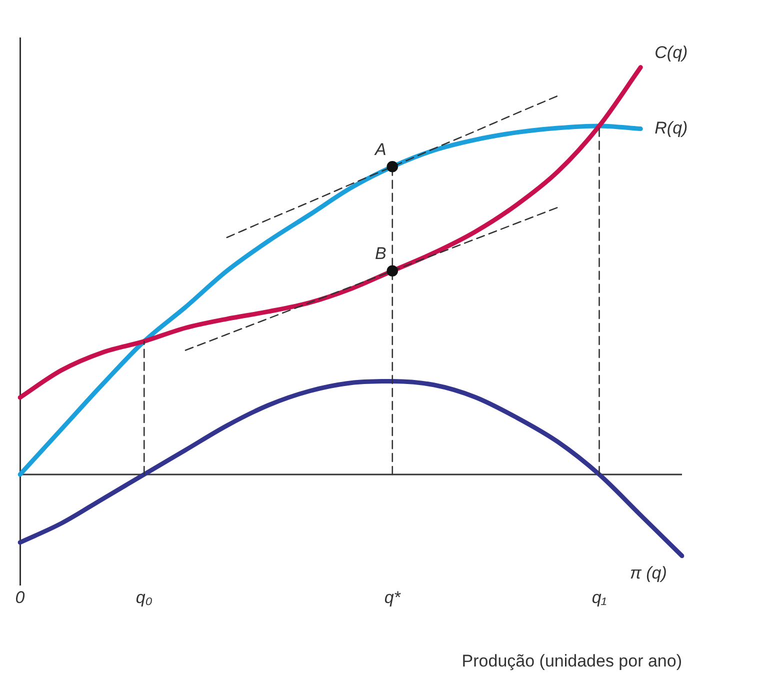  What do you see at coordinates (671, 128) in the screenshot?
I see `series-label: R(q)` at bounding box center [671, 128].